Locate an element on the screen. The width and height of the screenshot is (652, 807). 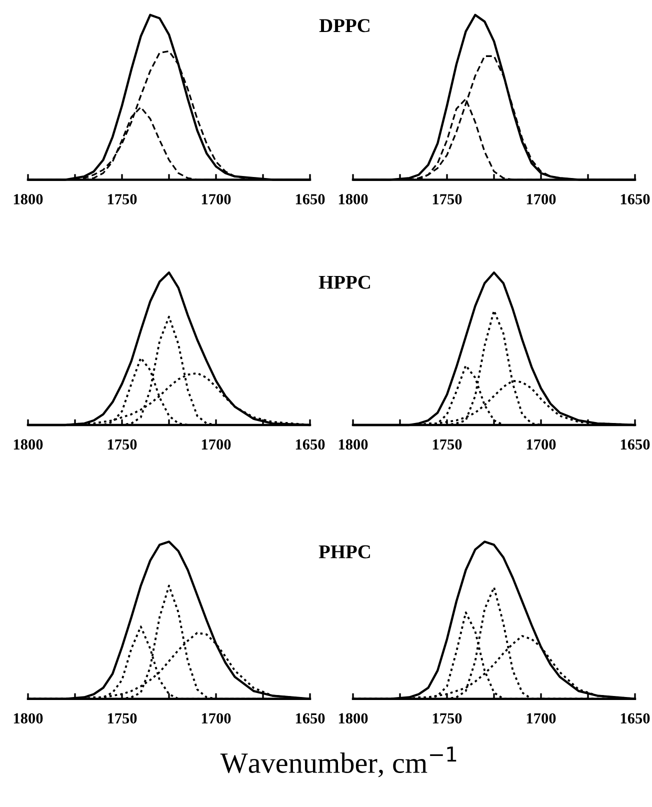
x-axis-title: Wavenumber, cm$^{−1}$ is located at coordinates (338, 762).